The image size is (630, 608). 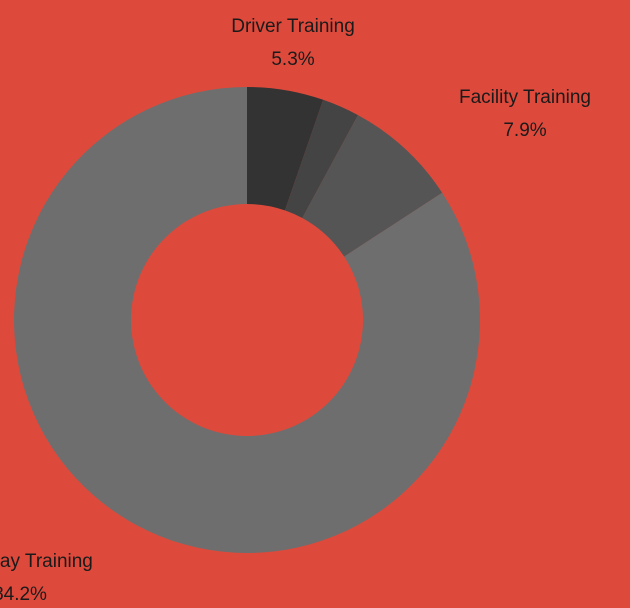 I want to click on segment-label: Driver Training, so click(x=293, y=26).